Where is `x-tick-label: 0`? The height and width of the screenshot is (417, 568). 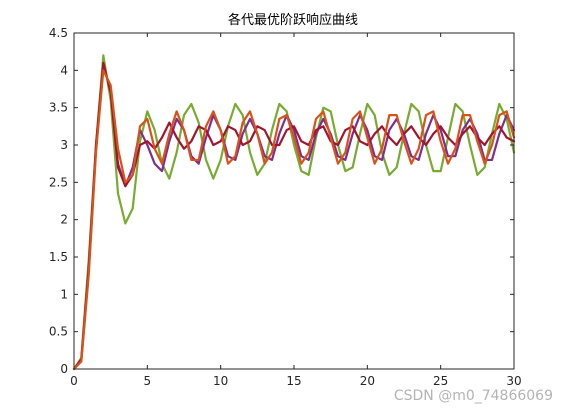 x-tick-label: 0 is located at coordinates (74, 381).